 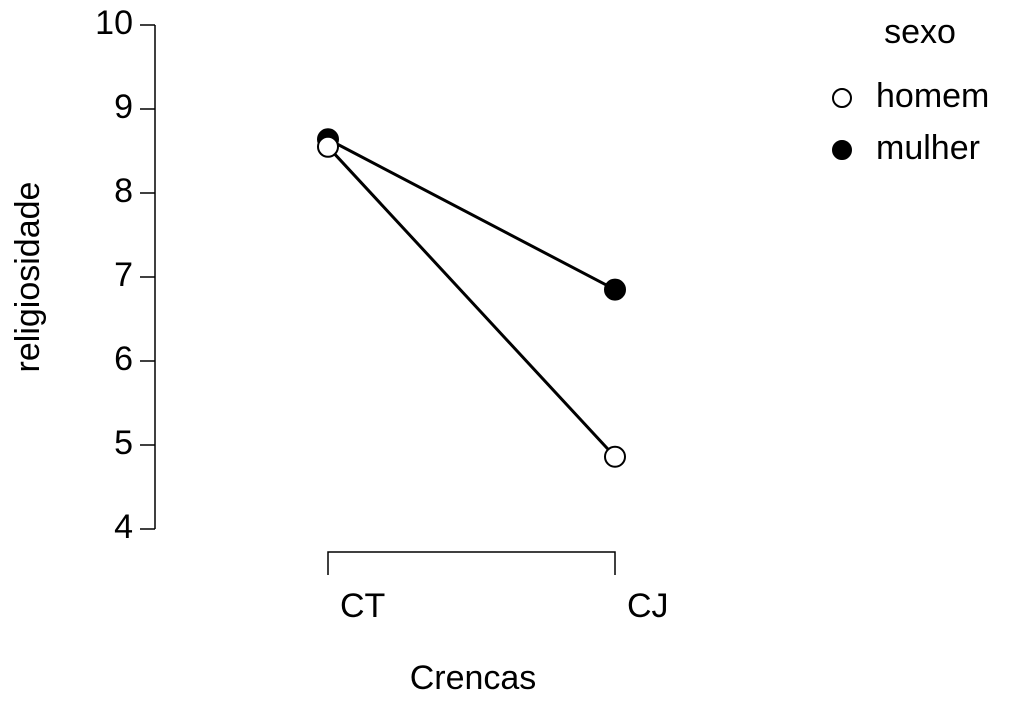 I want to click on legend-label: mulher, so click(x=928, y=148).